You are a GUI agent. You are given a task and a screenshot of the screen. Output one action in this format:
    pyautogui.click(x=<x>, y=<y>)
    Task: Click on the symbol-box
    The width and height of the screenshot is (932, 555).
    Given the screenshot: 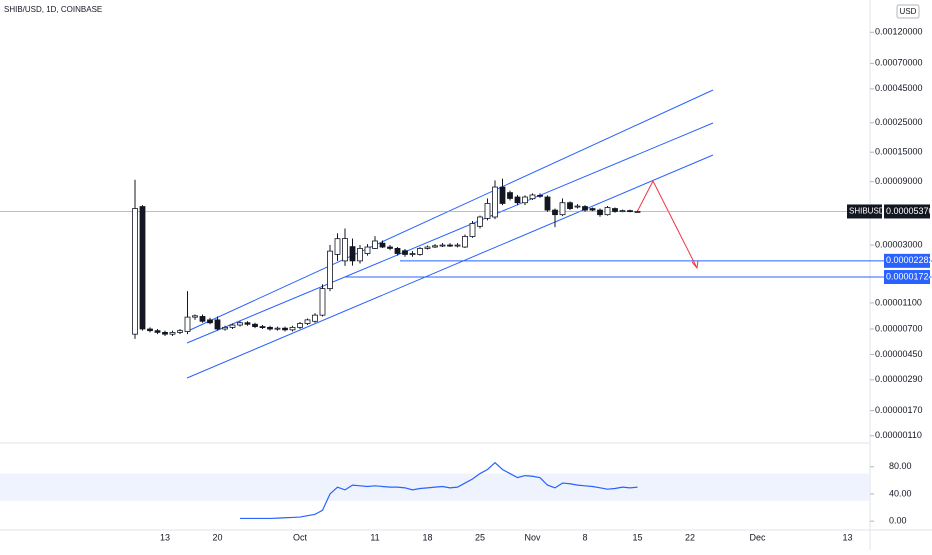 What is the action you would take?
    pyautogui.click(x=864, y=211)
    